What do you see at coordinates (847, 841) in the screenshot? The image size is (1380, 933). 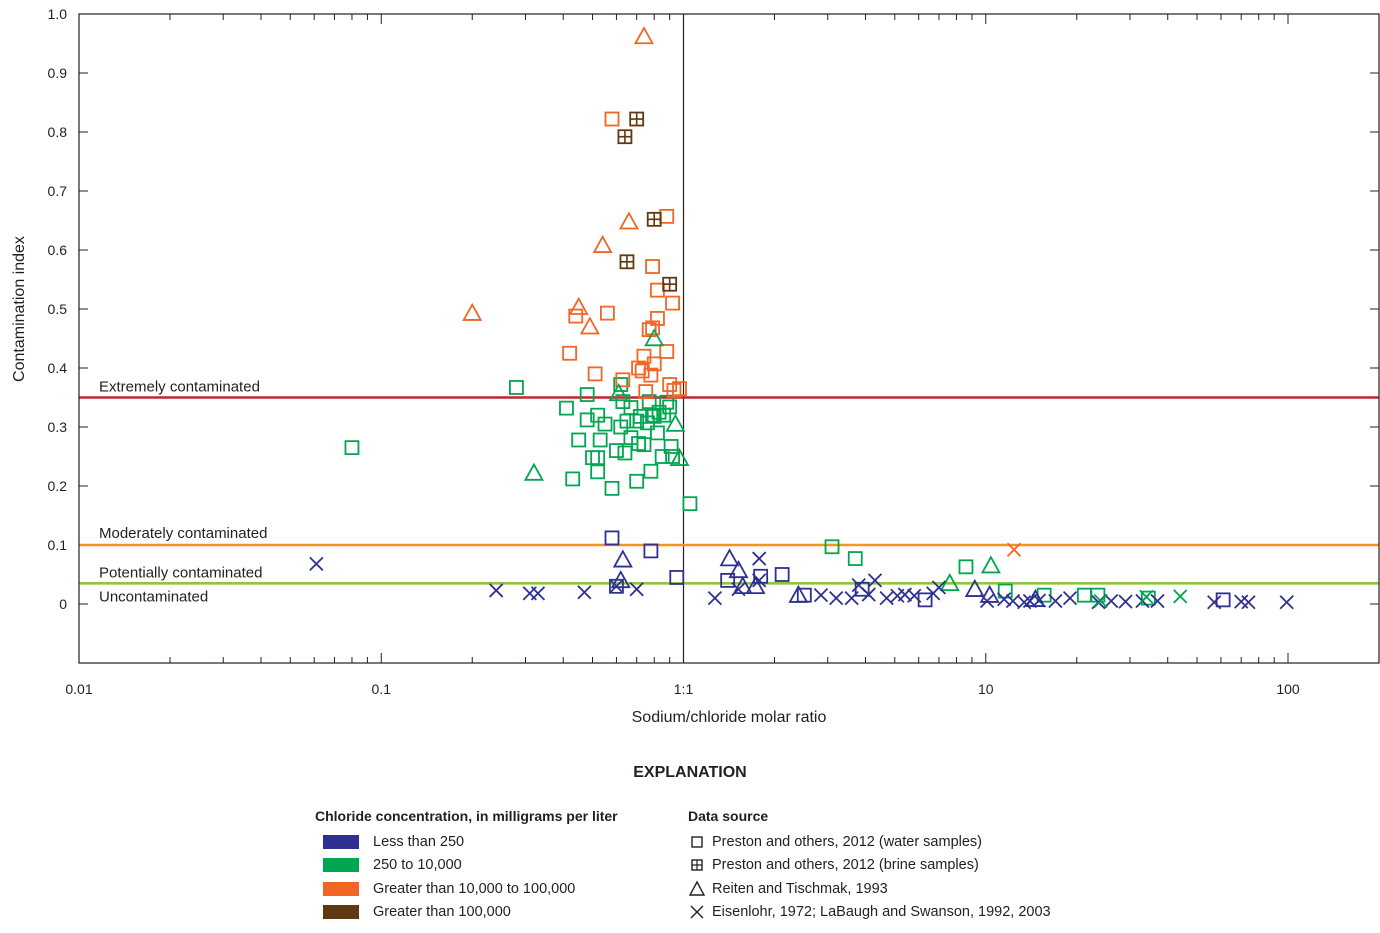 I see `legend-label: Preston and others, 2012 (water samples)` at bounding box center [847, 841].